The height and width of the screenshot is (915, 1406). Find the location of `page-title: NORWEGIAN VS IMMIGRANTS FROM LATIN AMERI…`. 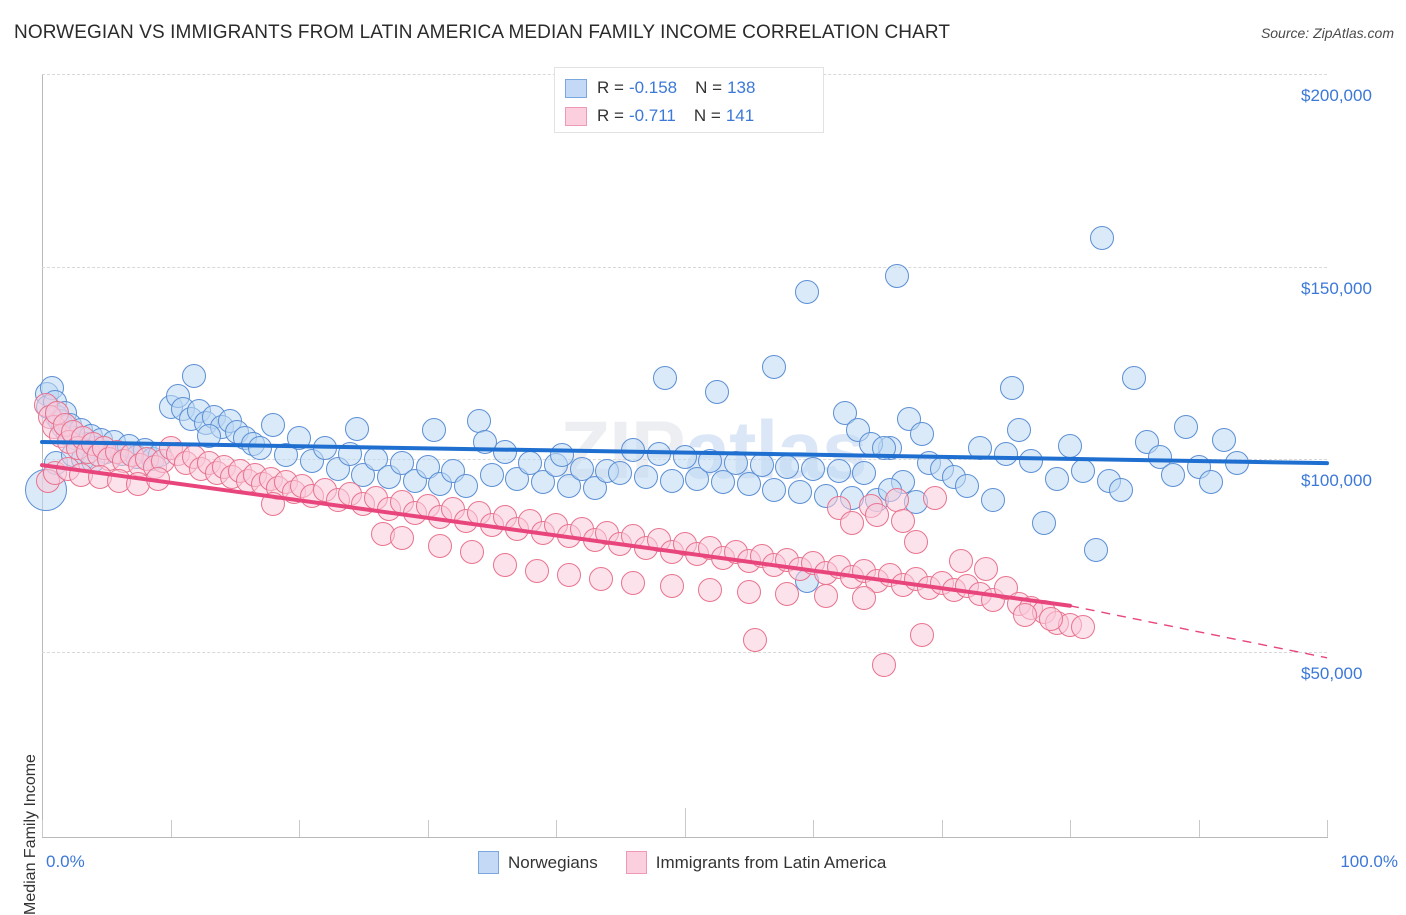

page-title: NORWEGIAN VS IMMIGRANTS FROM LATIN AMERI… is located at coordinates (482, 32).